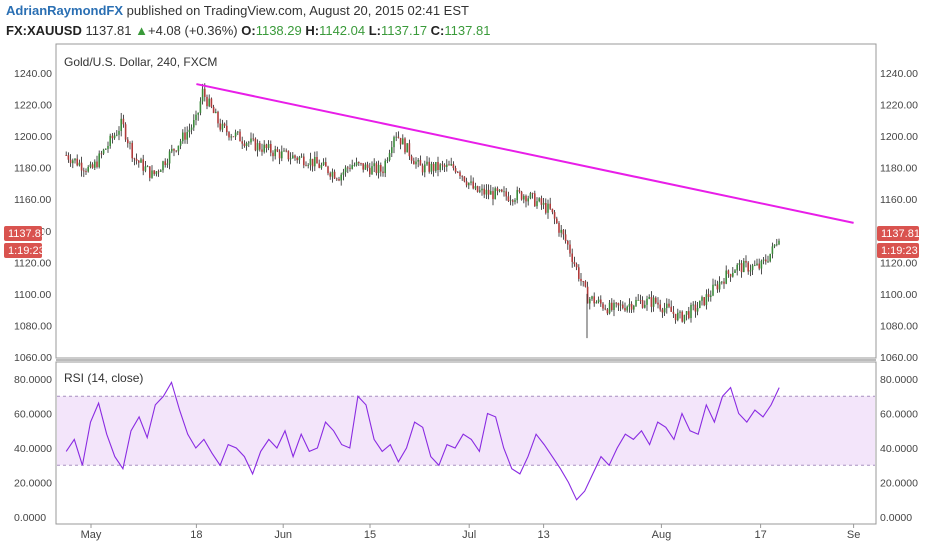 The width and height of the screenshot is (932, 550). I want to click on high-label: H:, so click(312, 30).